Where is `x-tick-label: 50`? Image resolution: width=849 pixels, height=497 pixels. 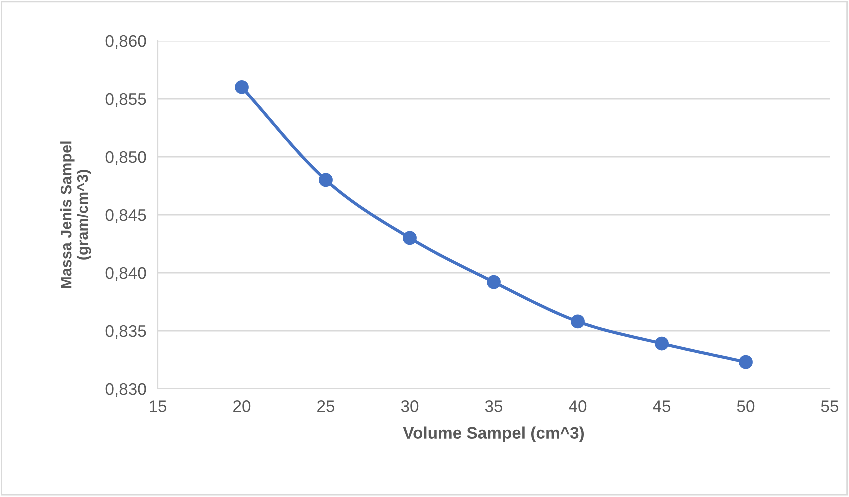 x-tick-label: 50 is located at coordinates (746, 406).